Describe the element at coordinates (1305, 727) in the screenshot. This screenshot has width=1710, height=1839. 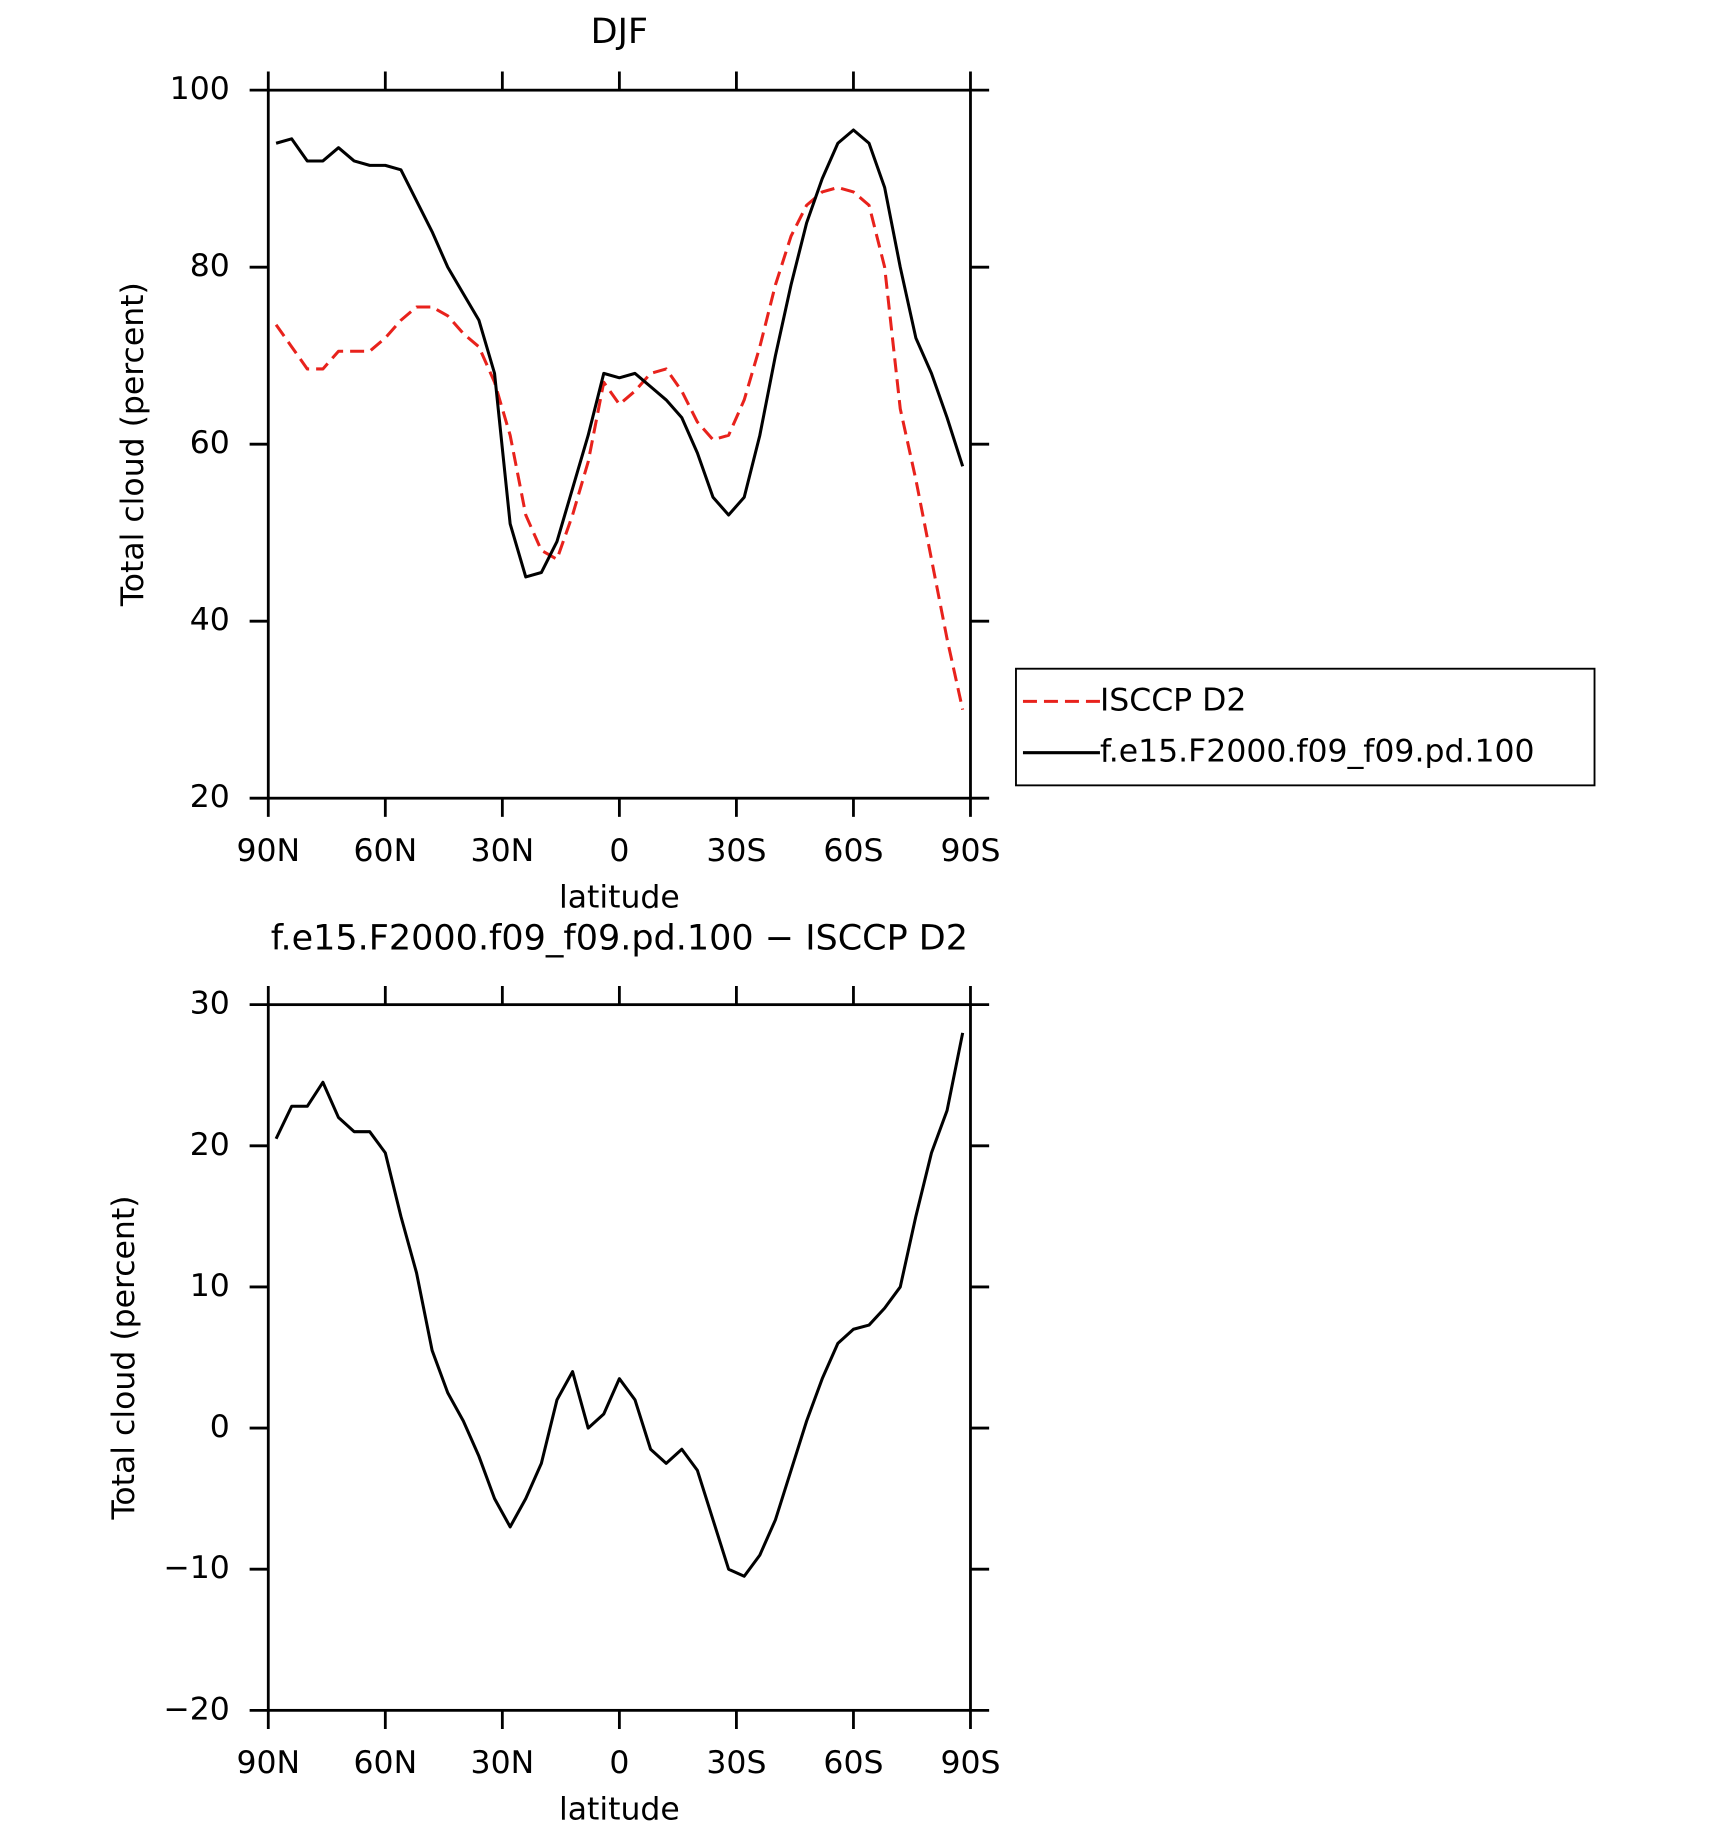
I see `legend-box` at that location.